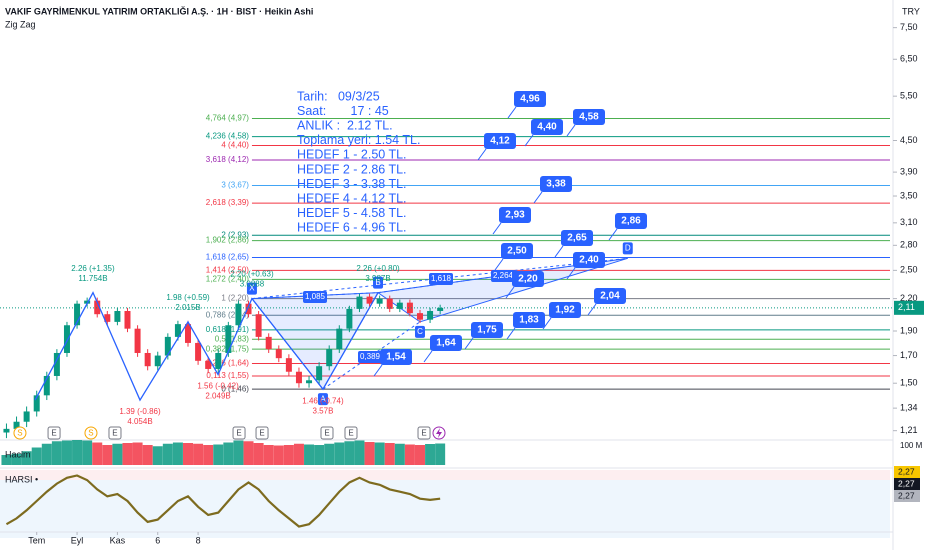 The height and width of the screenshot is (550, 932). I want to click on y-tick-label: 5,50, so click(909, 96).